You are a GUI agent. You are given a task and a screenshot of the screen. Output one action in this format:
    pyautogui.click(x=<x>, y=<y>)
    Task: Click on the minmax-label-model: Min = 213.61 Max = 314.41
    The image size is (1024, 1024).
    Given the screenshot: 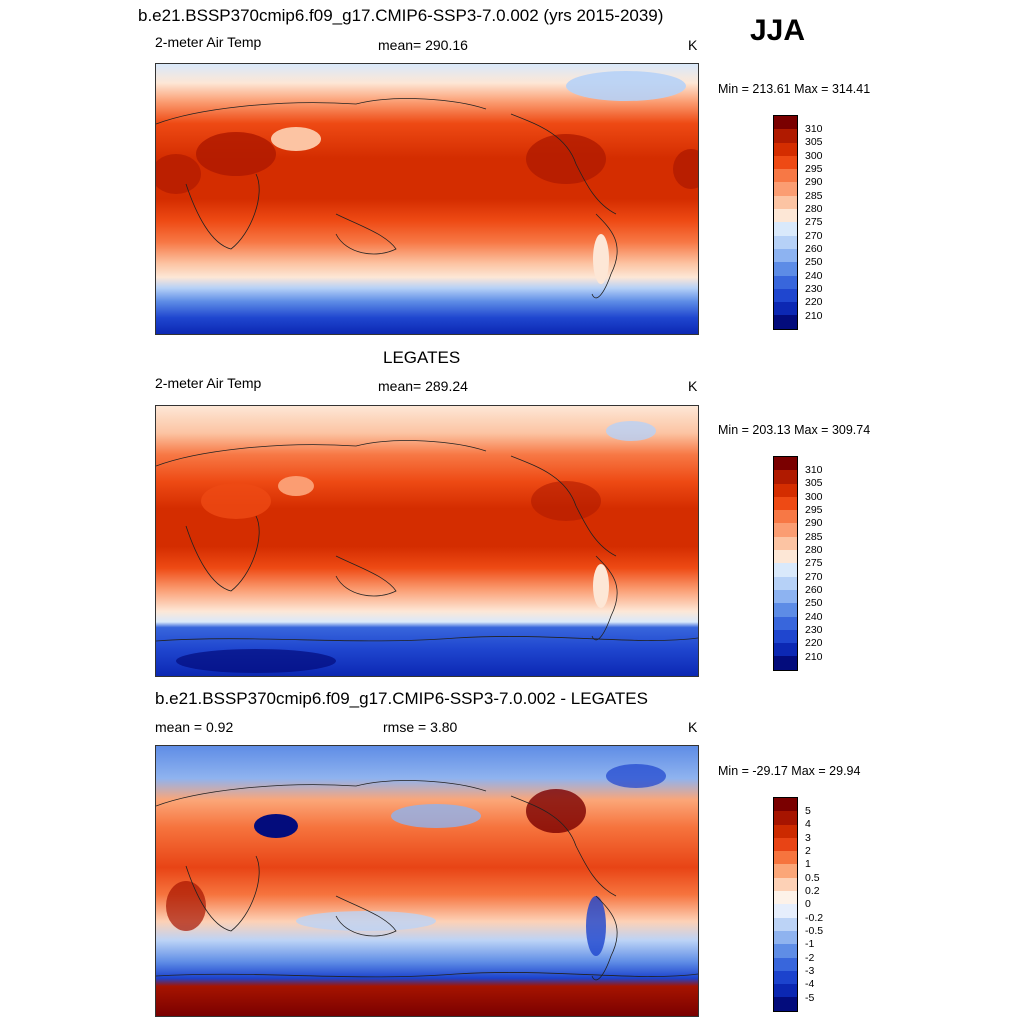 What is the action you would take?
    pyautogui.click(x=794, y=89)
    